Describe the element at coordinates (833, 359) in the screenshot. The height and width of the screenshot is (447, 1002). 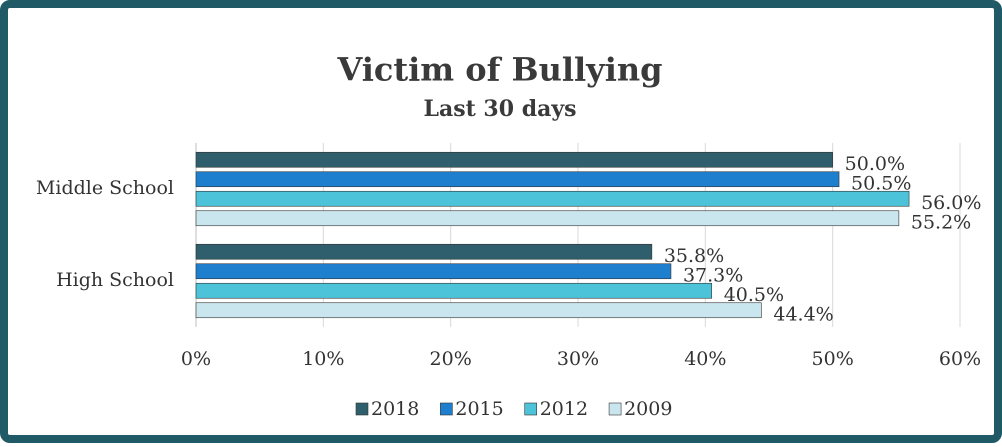
I see `x-tick-label: 50%` at that location.